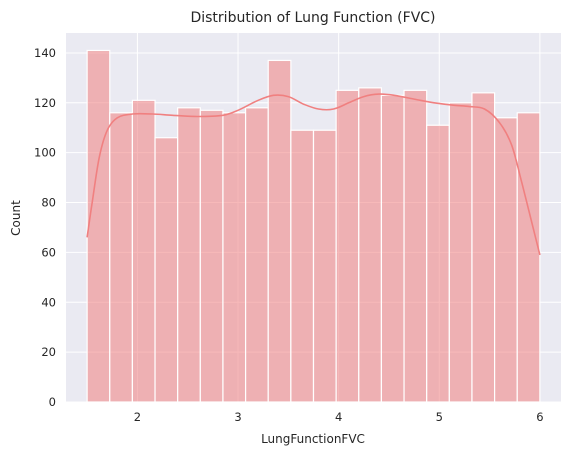 This screenshot has height=455, width=571. What do you see at coordinates (52, 402) in the screenshot?
I see `y-tick-label: 0` at bounding box center [52, 402].